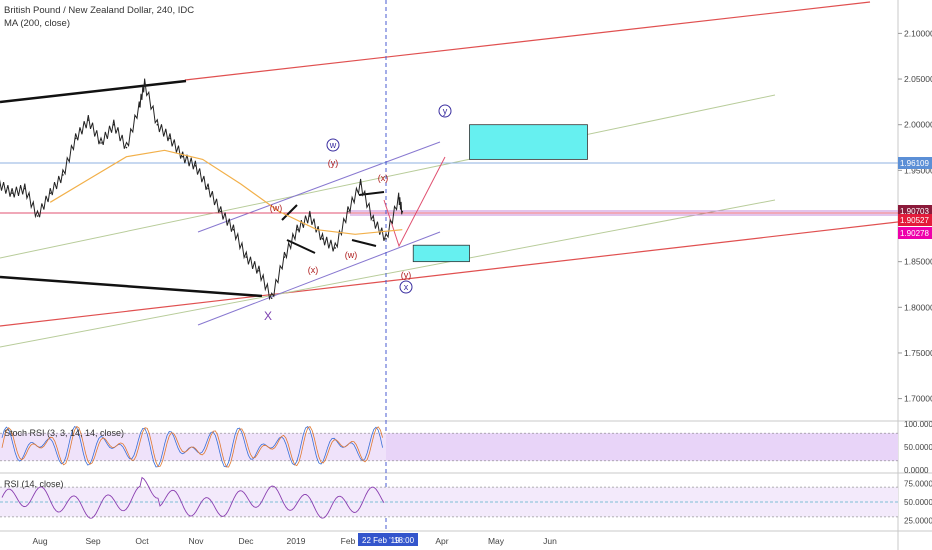 This screenshot has height=550, width=932. What do you see at coordinates (348, 541) in the screenshot?
I see `time-tick-label: Feb` at bounding box center [348, 541].